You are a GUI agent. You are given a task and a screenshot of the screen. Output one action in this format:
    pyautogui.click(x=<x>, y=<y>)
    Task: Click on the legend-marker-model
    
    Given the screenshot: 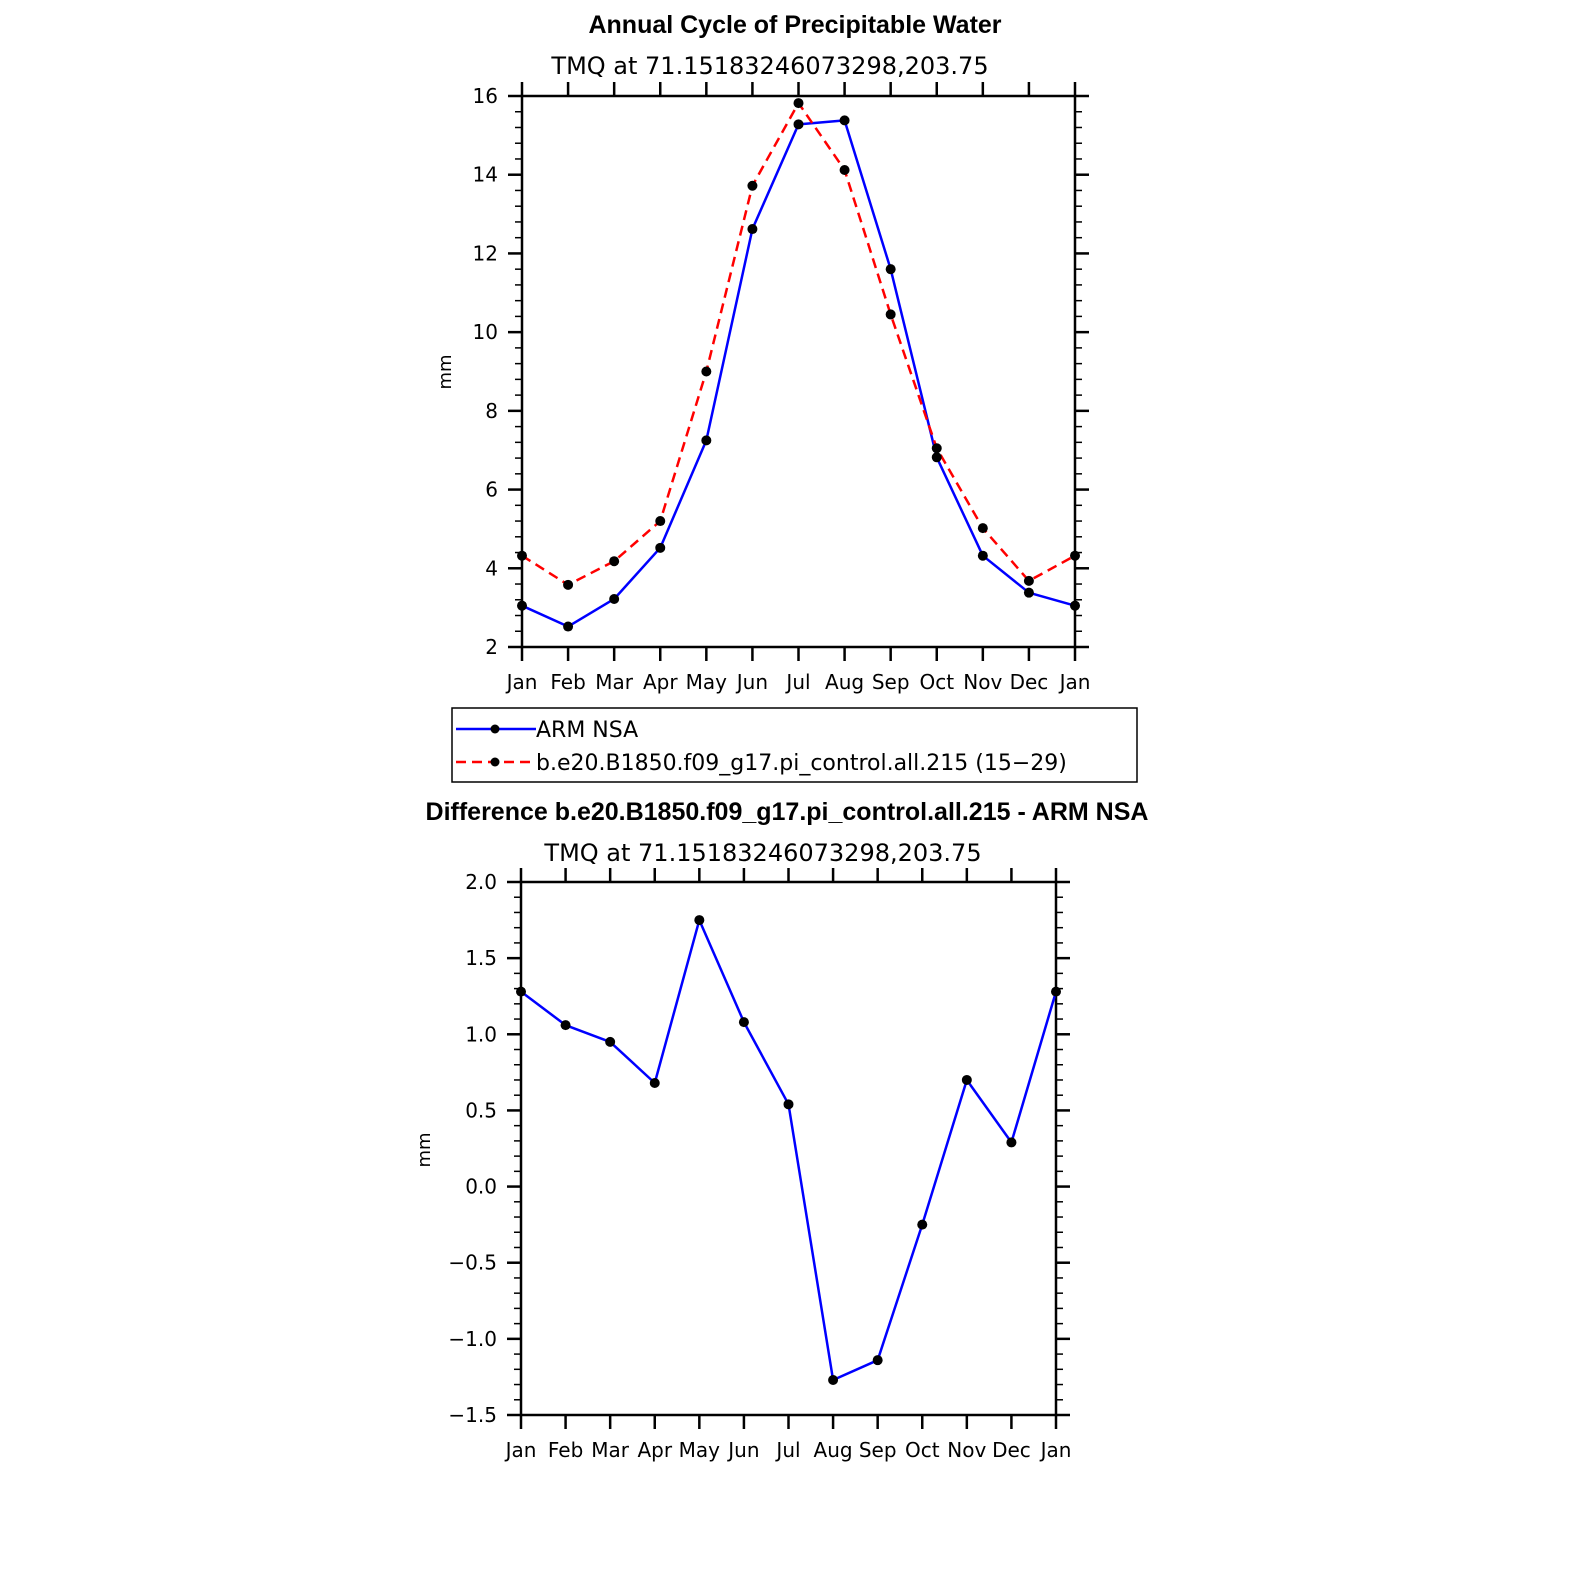 What is the action you would take?
    pyautogui.click(x=495, y=762)
    